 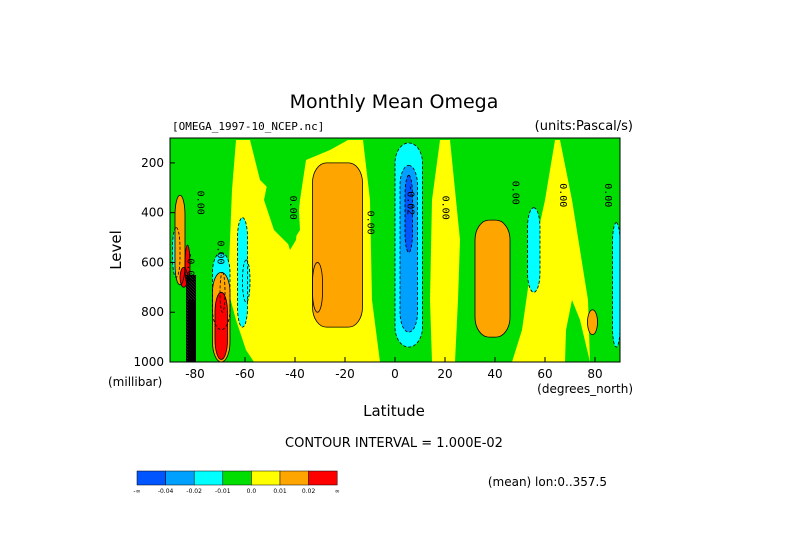 What do you see at coordinates (194, 491) in the screenshot?
I see `colorbar-label-2: -0.02` at bounding box center [194, 491].